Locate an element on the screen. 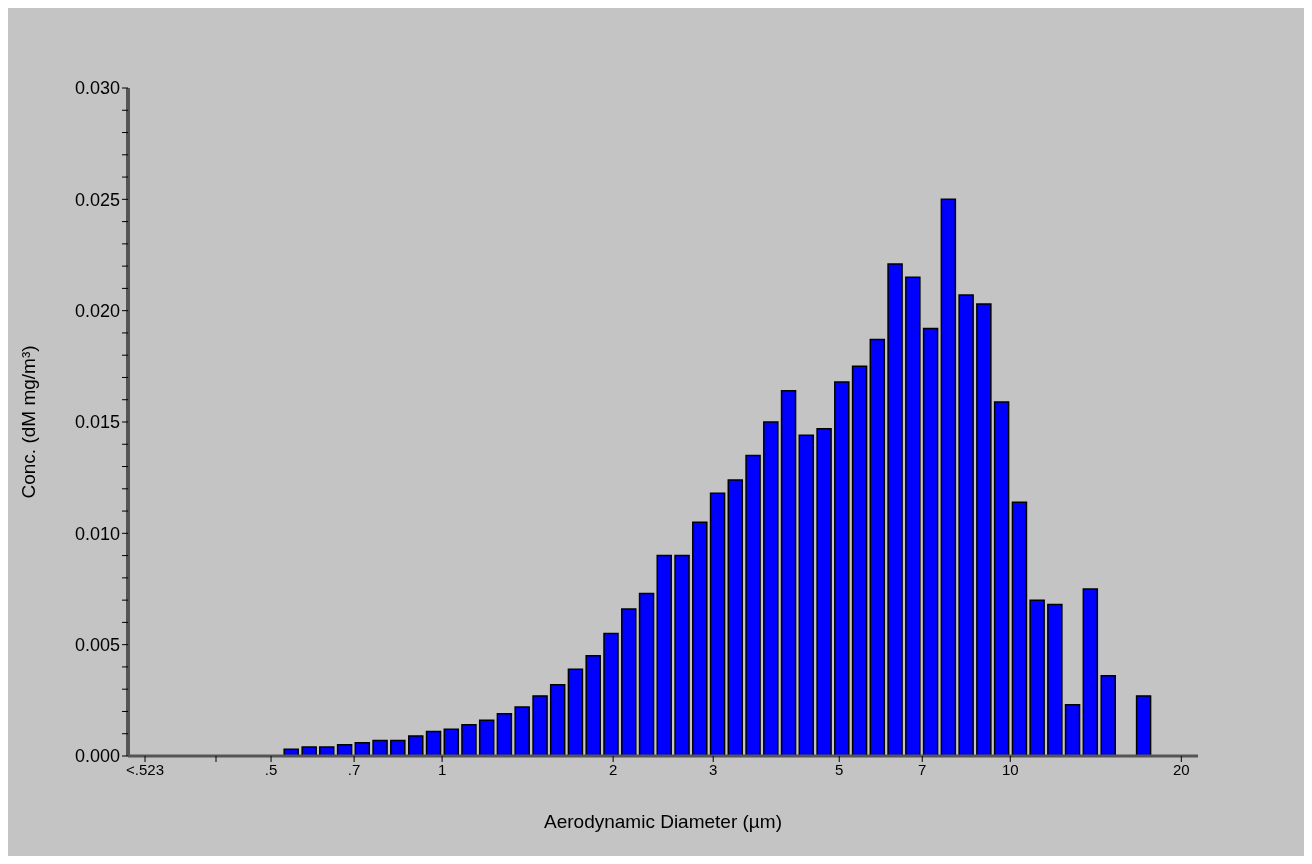  y-axis-title: Conc. (dM mg/m³) is located at coordinates (28, 422).